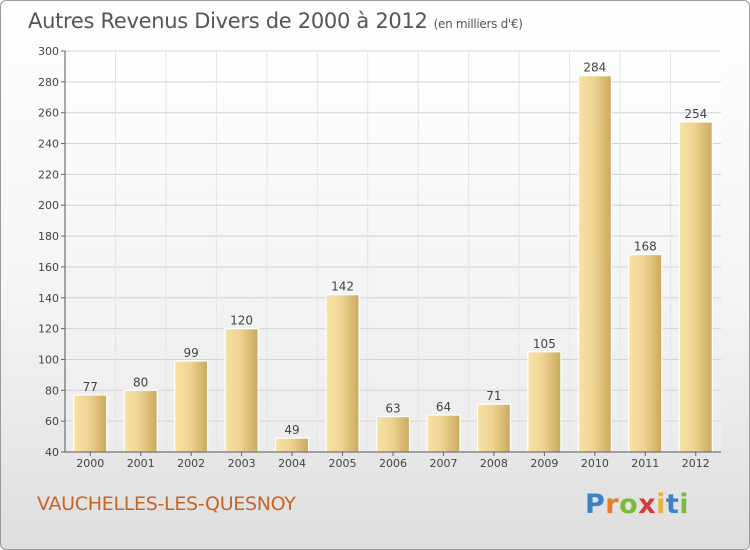 The image size is (750, 550). What do you see at coordinates (241, 321) in the screenshot?
I see `bar-value-label: 120` at bounding box center [241, 321].